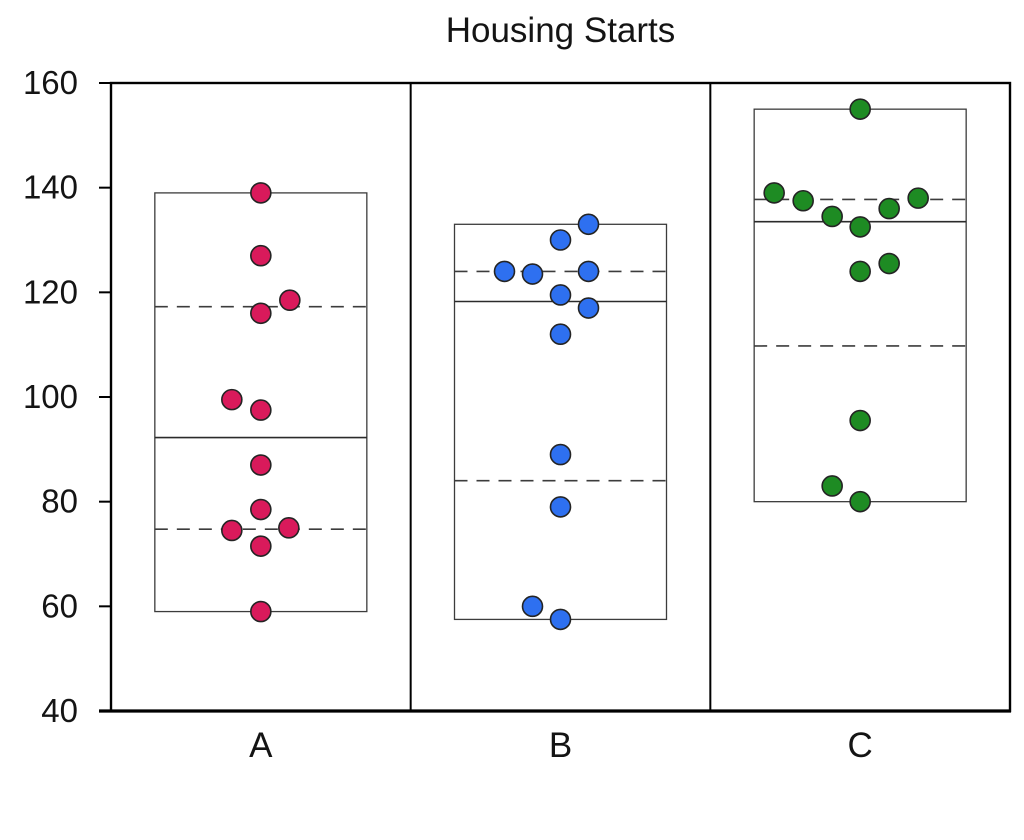 The height and width of the screenshot is (840, 1024). Describe the element at coordinates (560, 422) in the screenshot. I see `range-box-B` at that location.